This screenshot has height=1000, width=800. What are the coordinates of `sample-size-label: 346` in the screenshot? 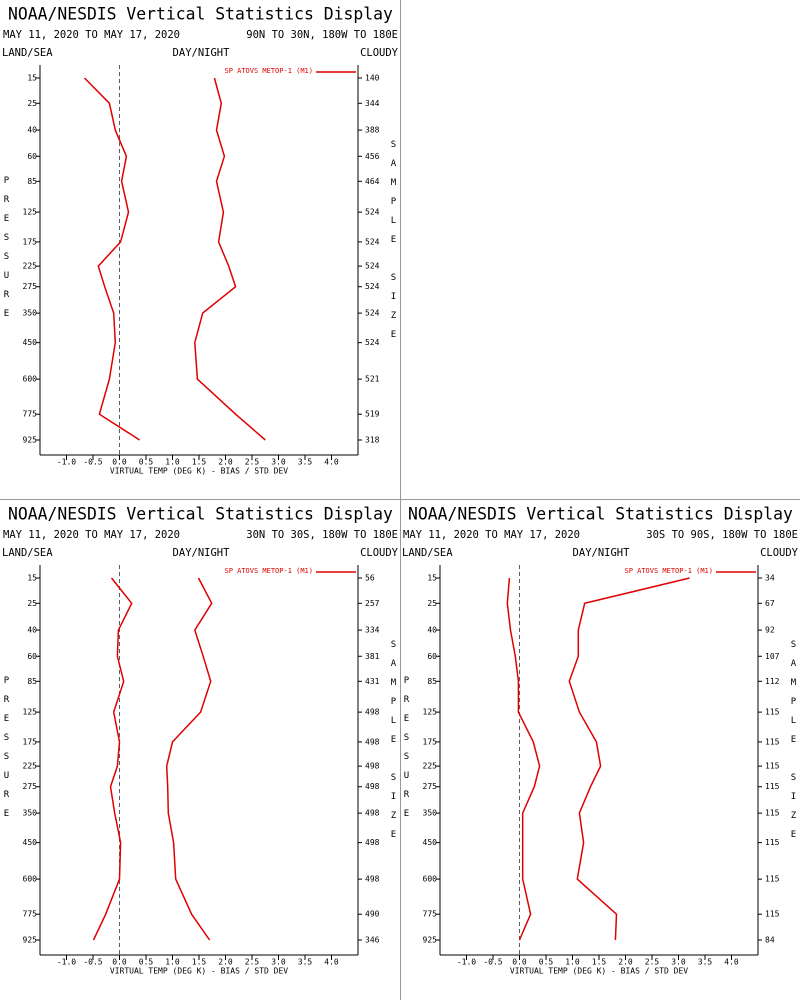 It's located at (372, 940).